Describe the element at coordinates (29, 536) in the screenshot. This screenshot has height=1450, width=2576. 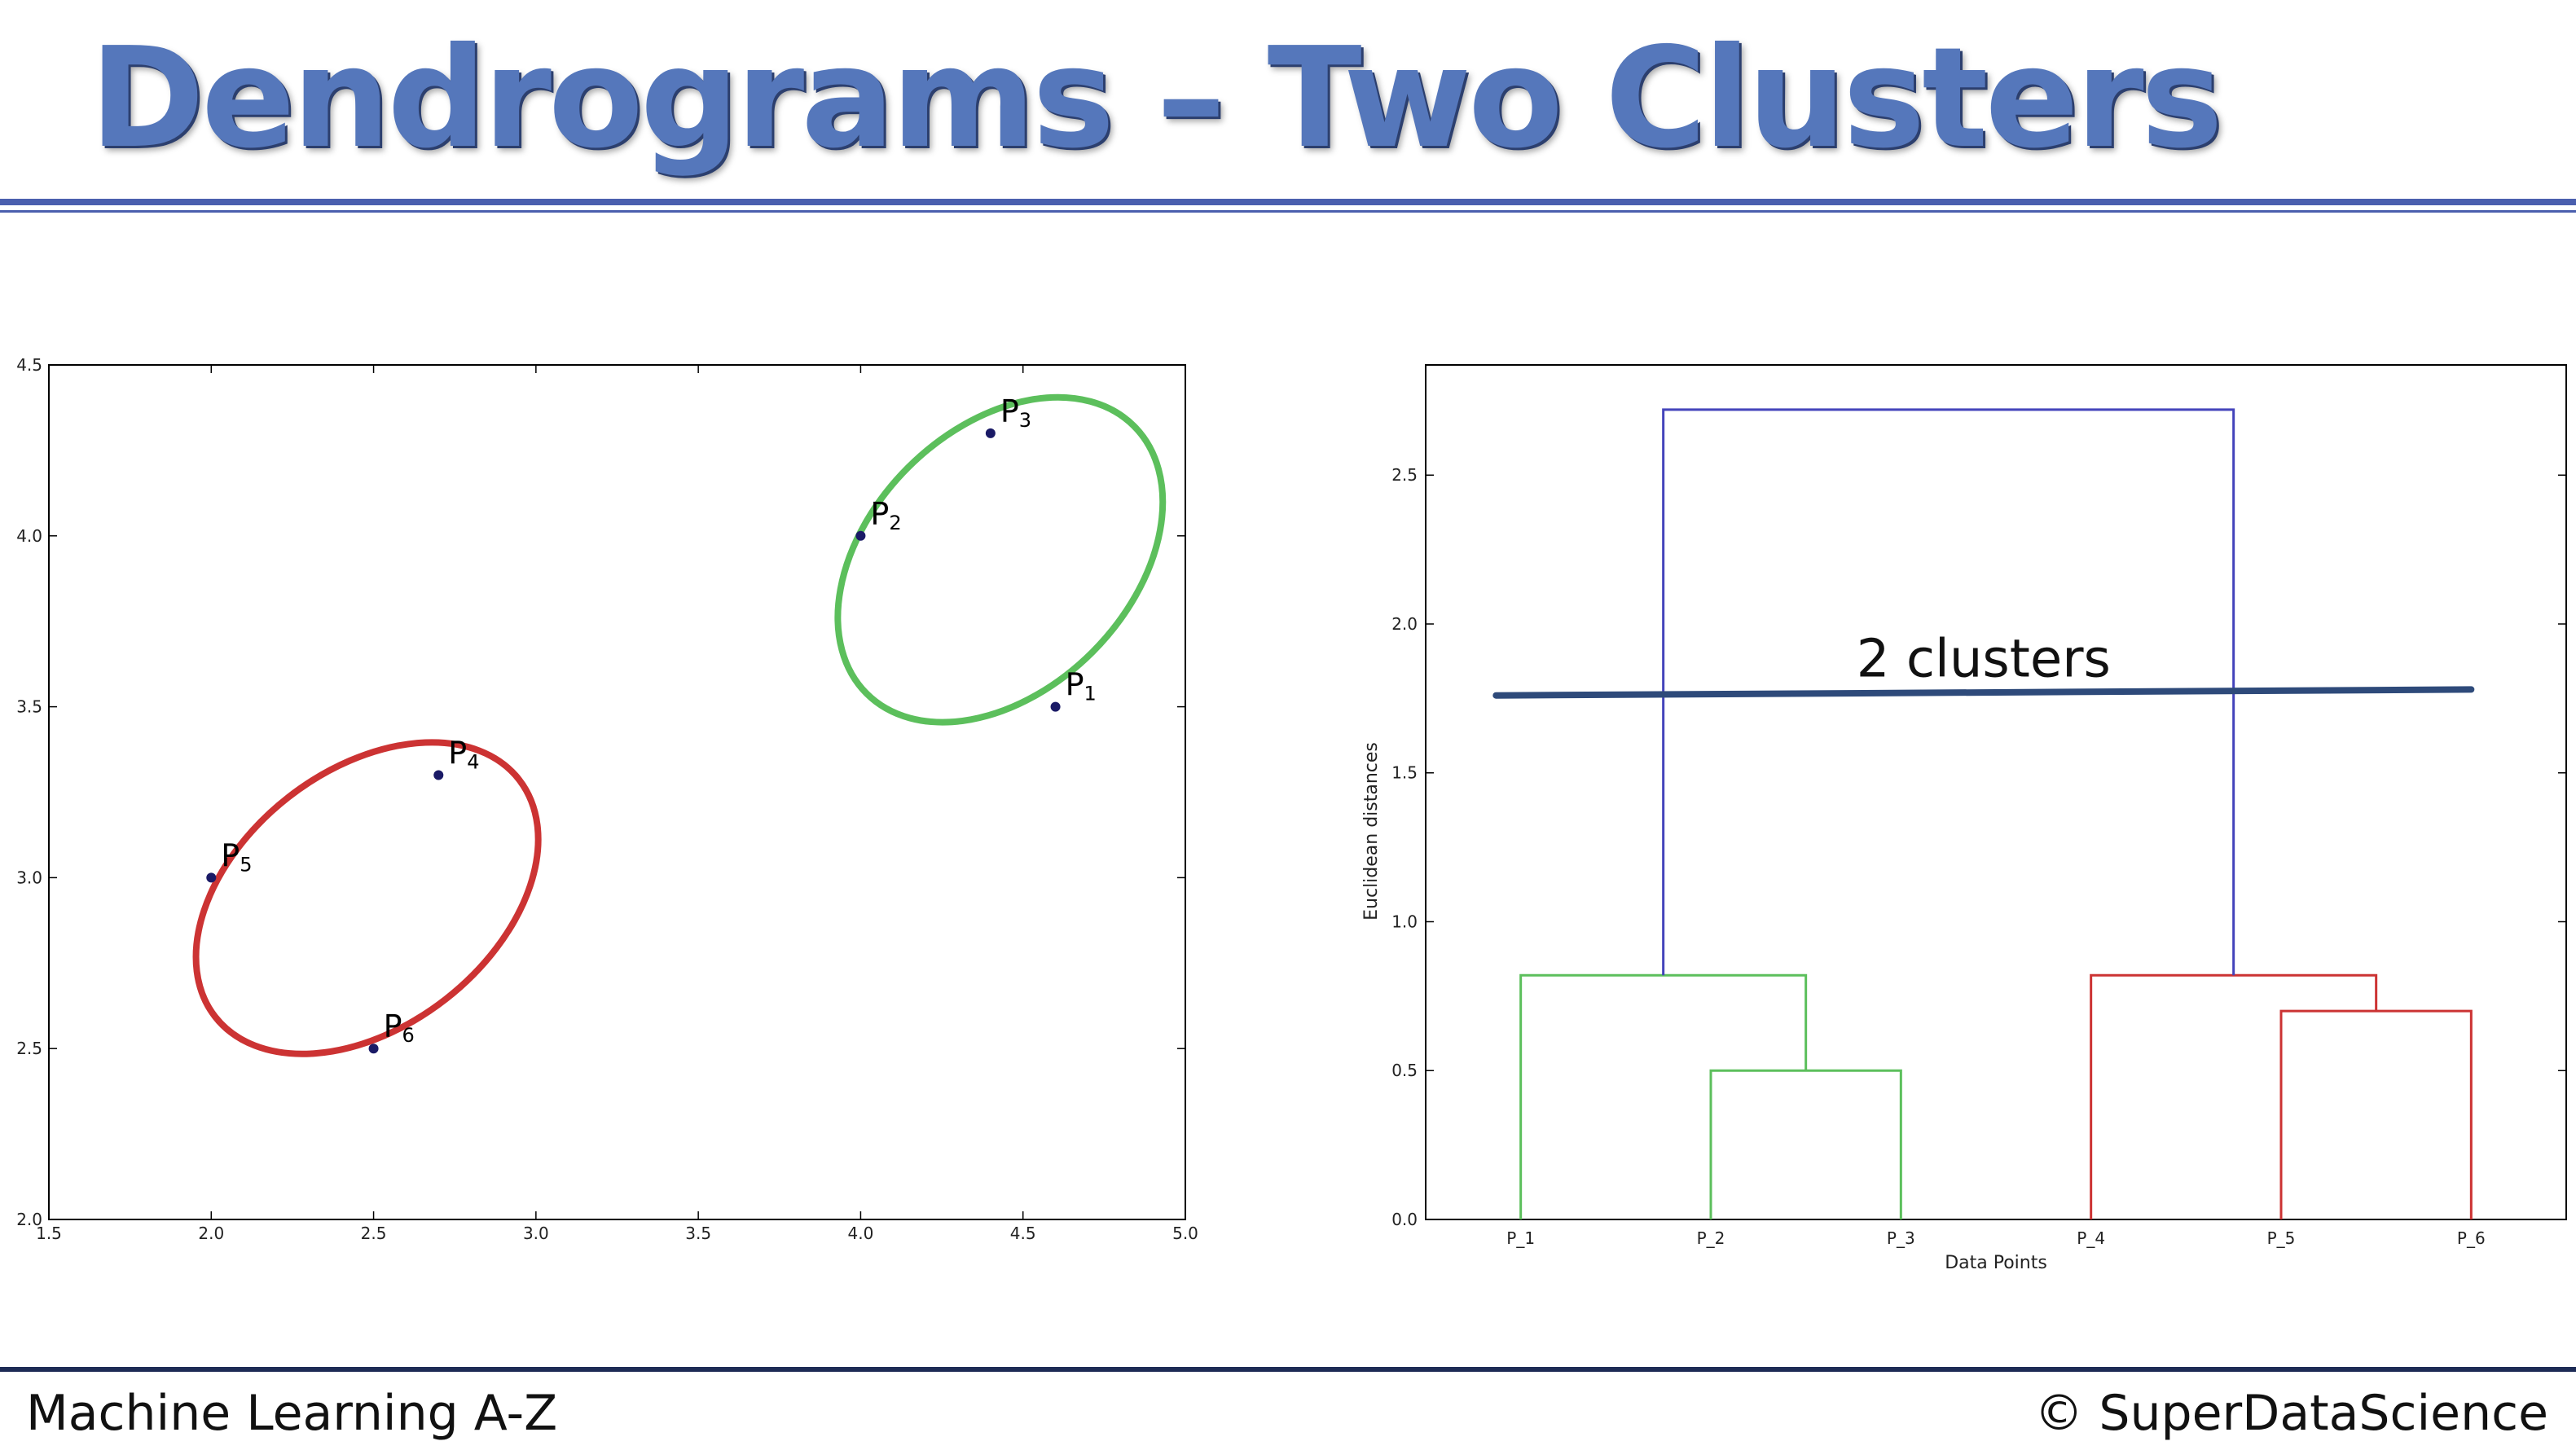
I see `scatter-y-tick-label: 4.0` at that location.